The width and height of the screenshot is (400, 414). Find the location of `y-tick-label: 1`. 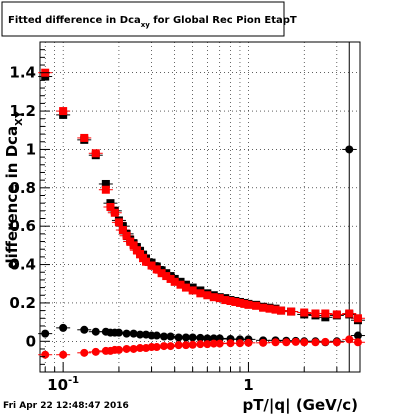

y-tick-label: 1 is located at coordinates (31, 149).